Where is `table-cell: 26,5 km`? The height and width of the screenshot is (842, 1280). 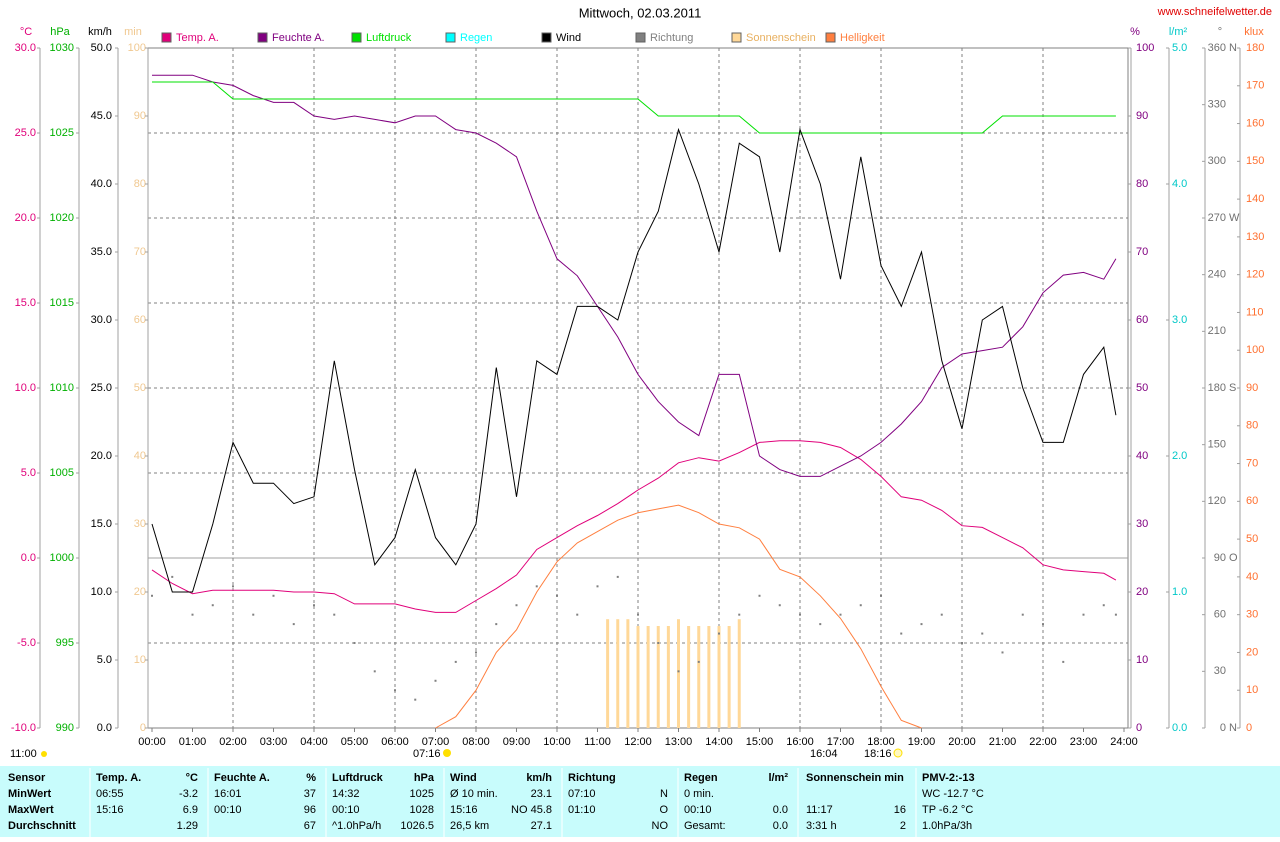
table-cell: 26,5 km is located at coordinates (469, 826).